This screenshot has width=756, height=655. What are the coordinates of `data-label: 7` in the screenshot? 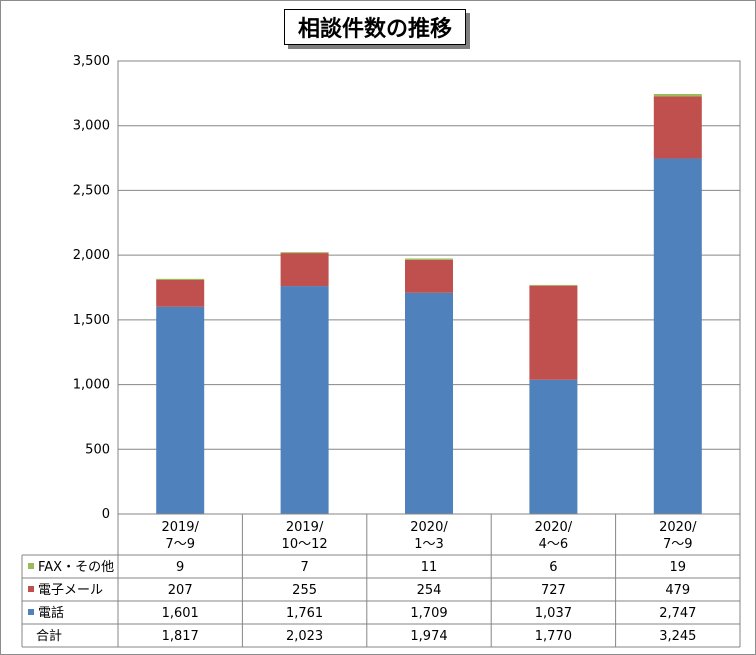 It's located at (304, 567).